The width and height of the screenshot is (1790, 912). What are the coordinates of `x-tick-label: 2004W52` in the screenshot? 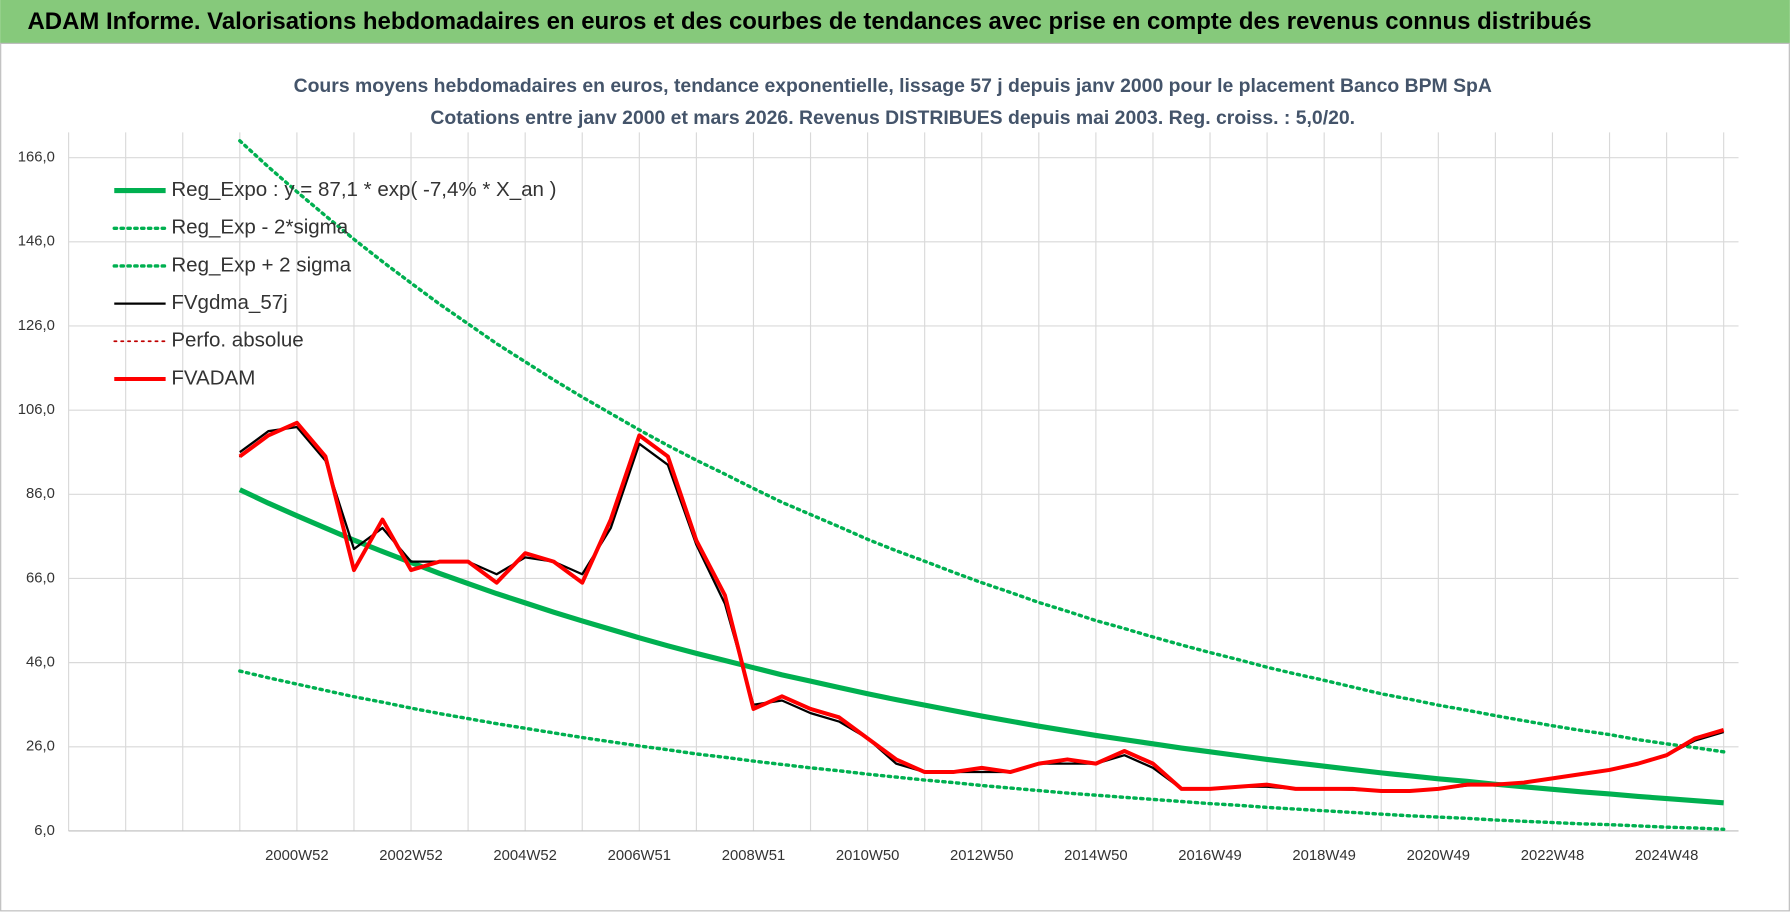 It's located at (524, 856).